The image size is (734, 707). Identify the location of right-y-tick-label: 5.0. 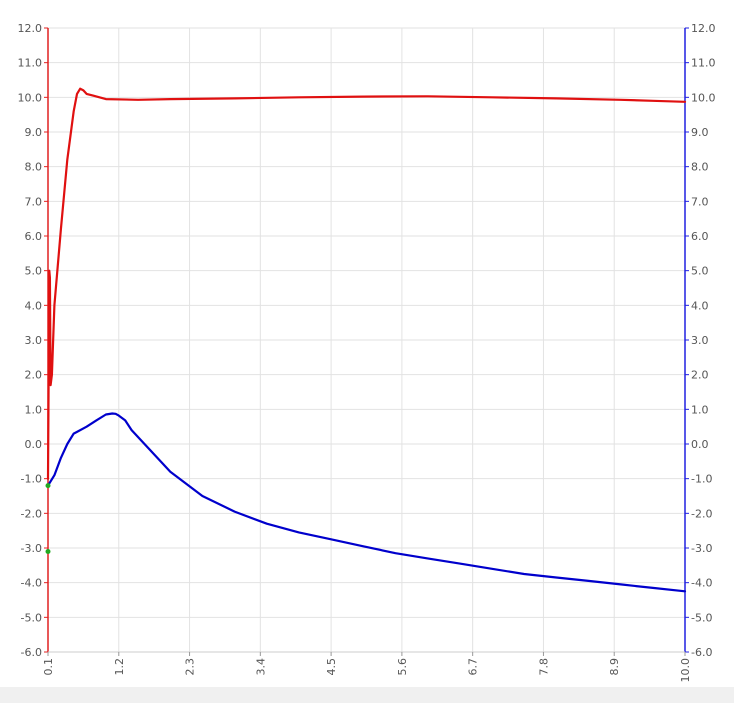
(700, 271).